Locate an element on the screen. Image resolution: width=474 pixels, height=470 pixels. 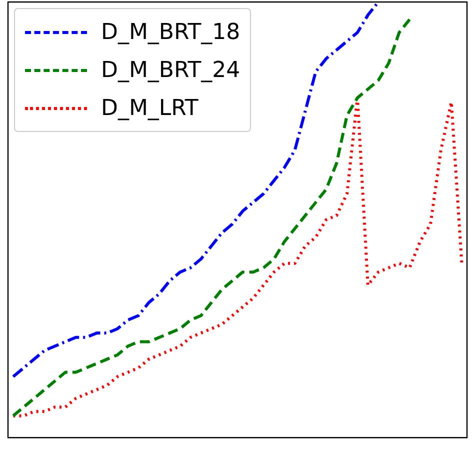
legend-label: D_M_BRT_18 is located at coordinates (170, 32).